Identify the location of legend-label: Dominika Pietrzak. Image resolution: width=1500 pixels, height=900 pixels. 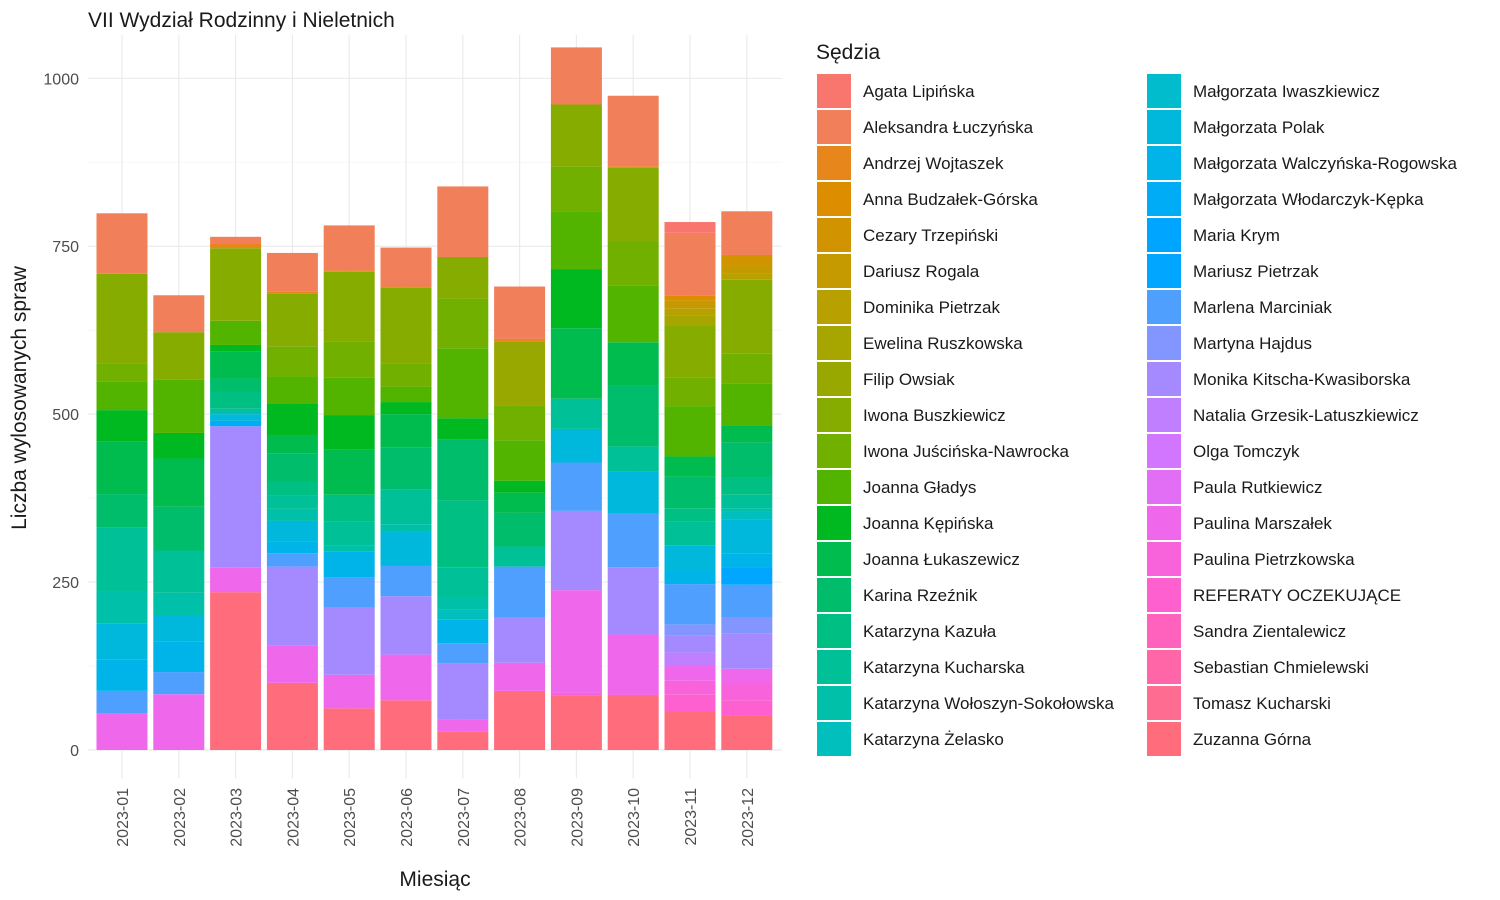
(931, 307).